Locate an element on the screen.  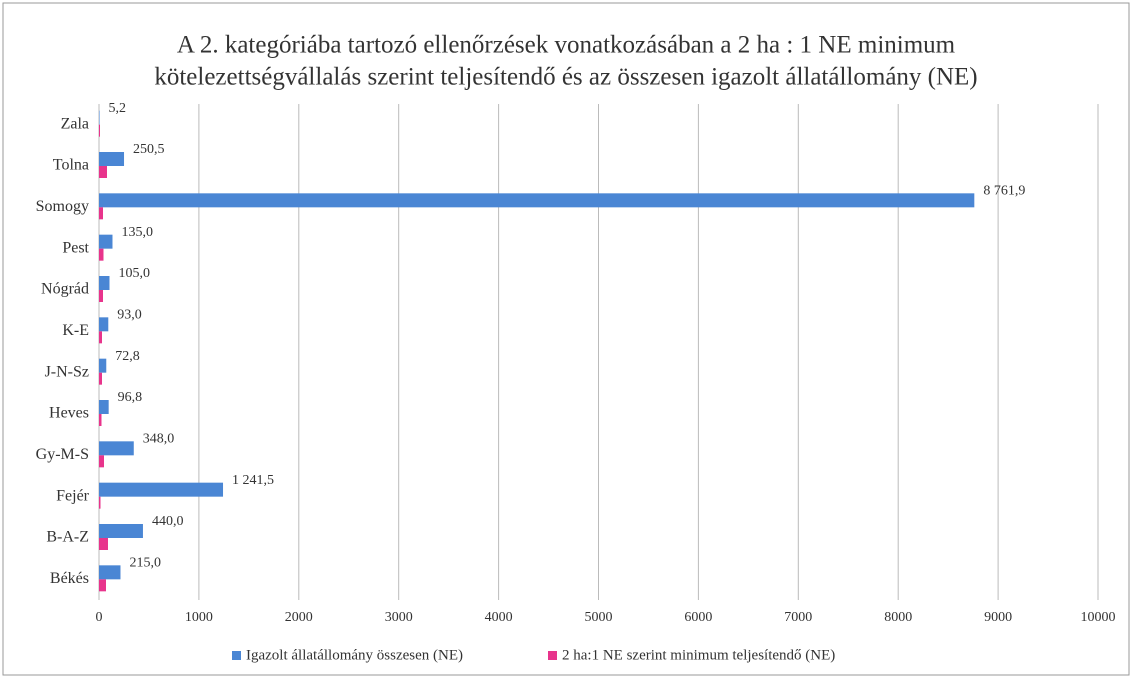
y-tick-label: Békés is located at coordinates (69, 578).